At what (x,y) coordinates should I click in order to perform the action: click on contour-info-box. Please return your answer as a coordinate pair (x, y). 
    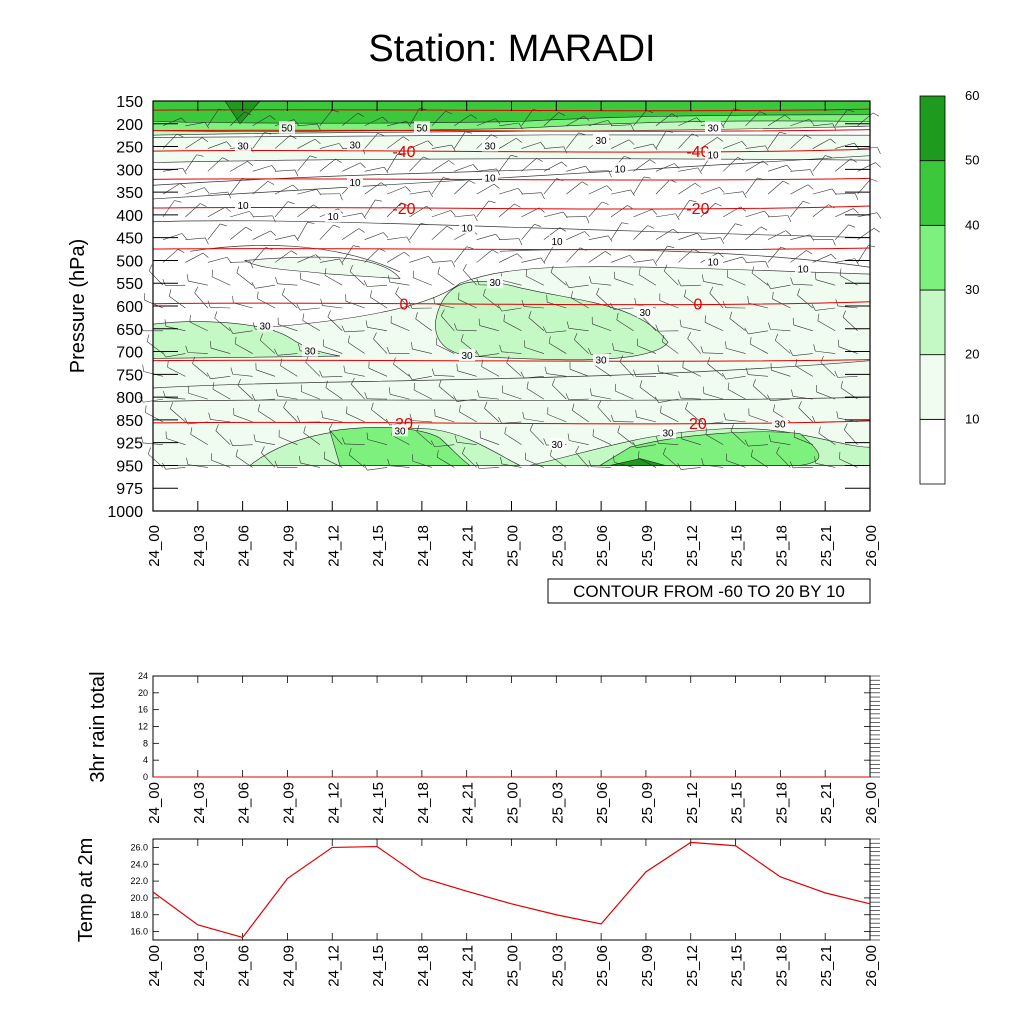
    Looking at the image, I should click on (709, 591).